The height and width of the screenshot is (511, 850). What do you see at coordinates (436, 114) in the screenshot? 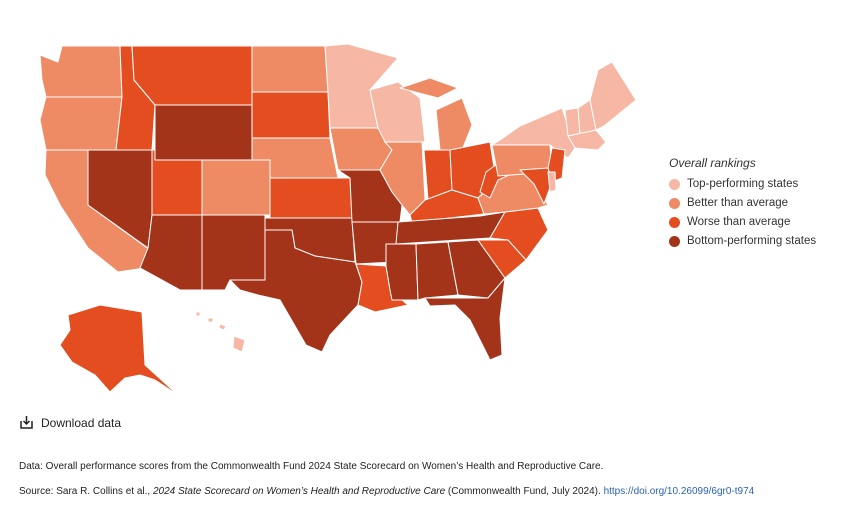
I see `state-michigan` at bounding box center [436, 114].